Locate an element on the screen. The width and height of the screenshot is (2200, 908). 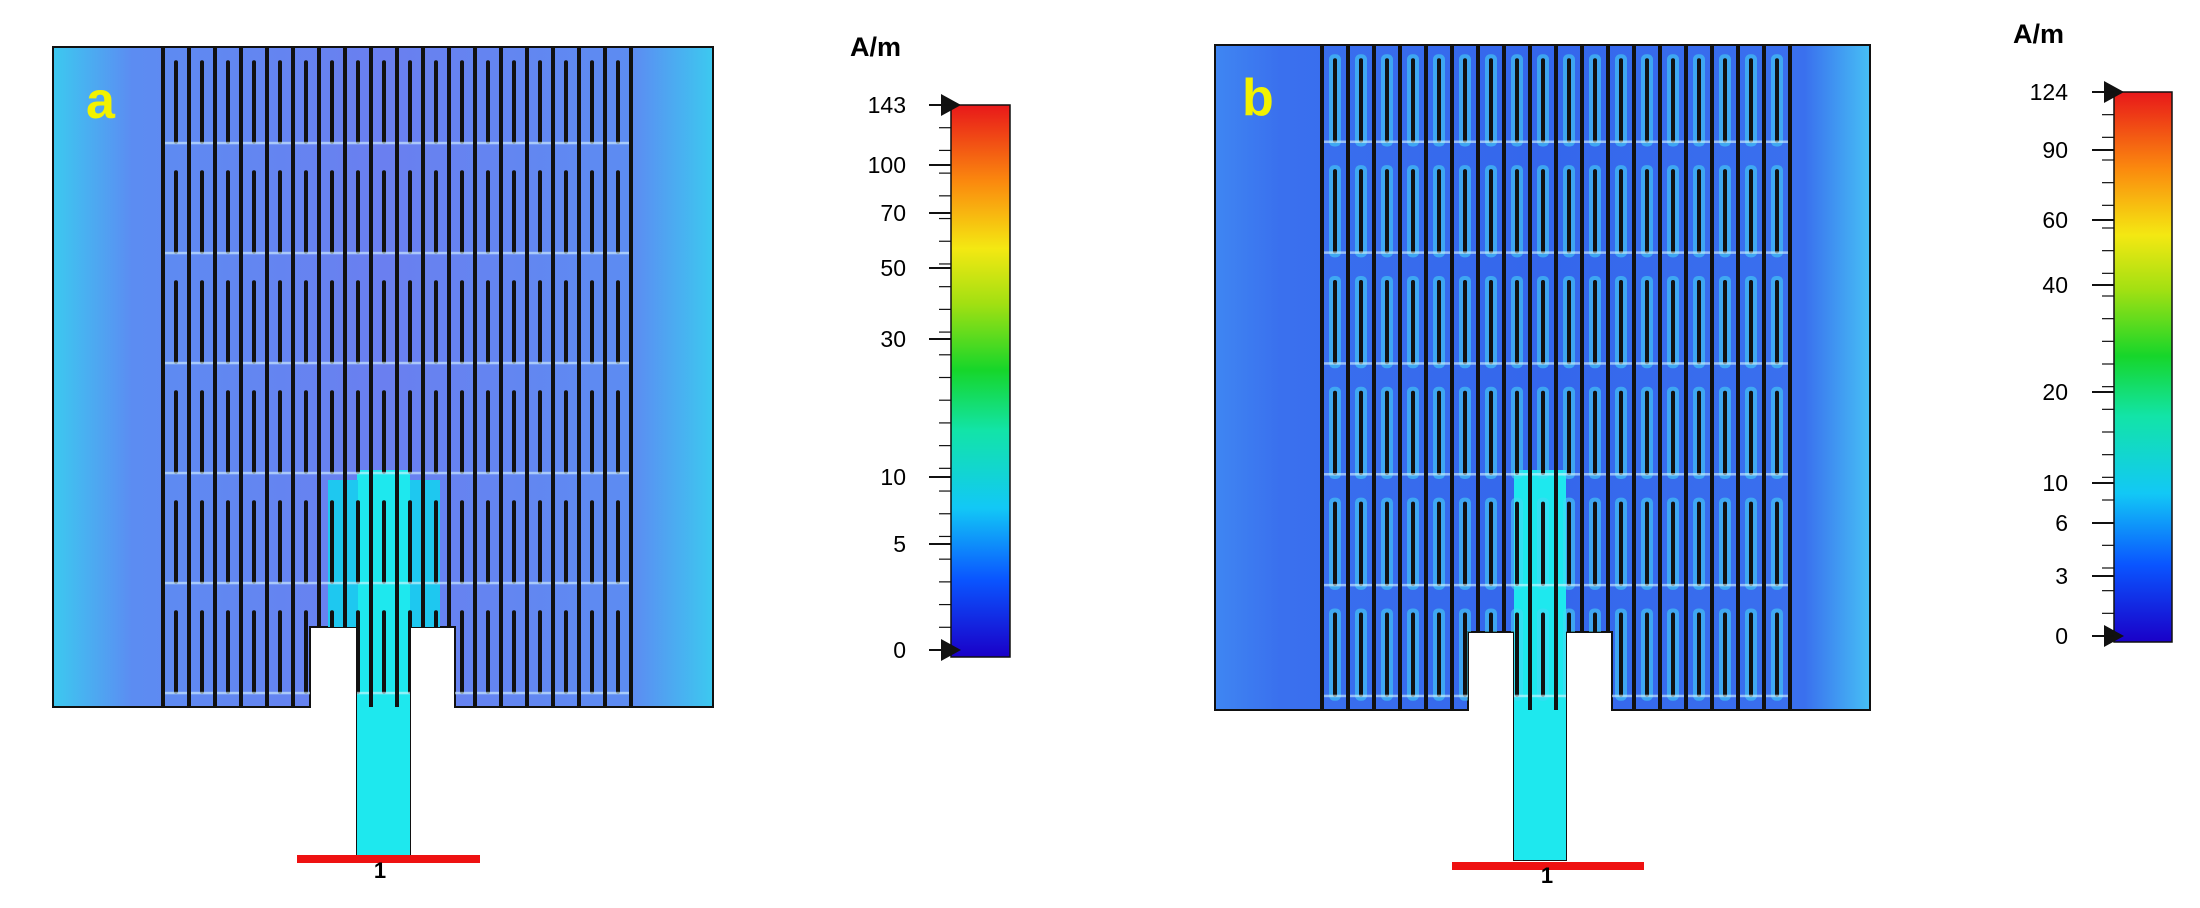
colorbar-b: A/m 124 90 60 40 20 10 6 3 0 is located at coordinates (2093, 334).